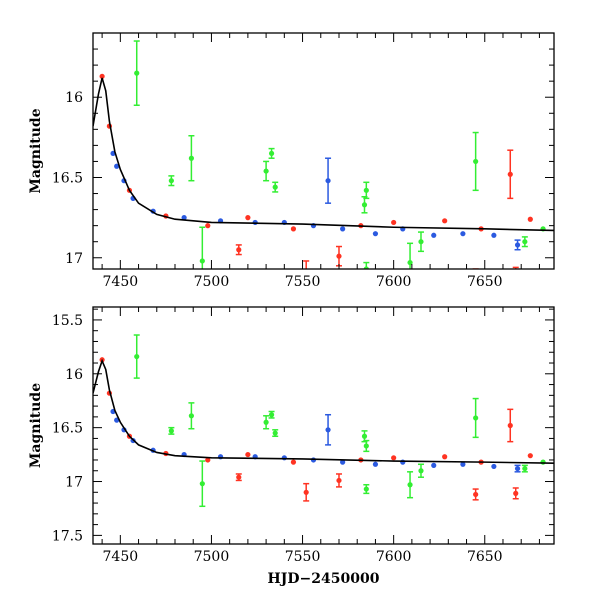  Describe the element at coordinates (36, 425) in the screenshot. I see `bottom-panel-y-axis-label: Magnitude` at that location.